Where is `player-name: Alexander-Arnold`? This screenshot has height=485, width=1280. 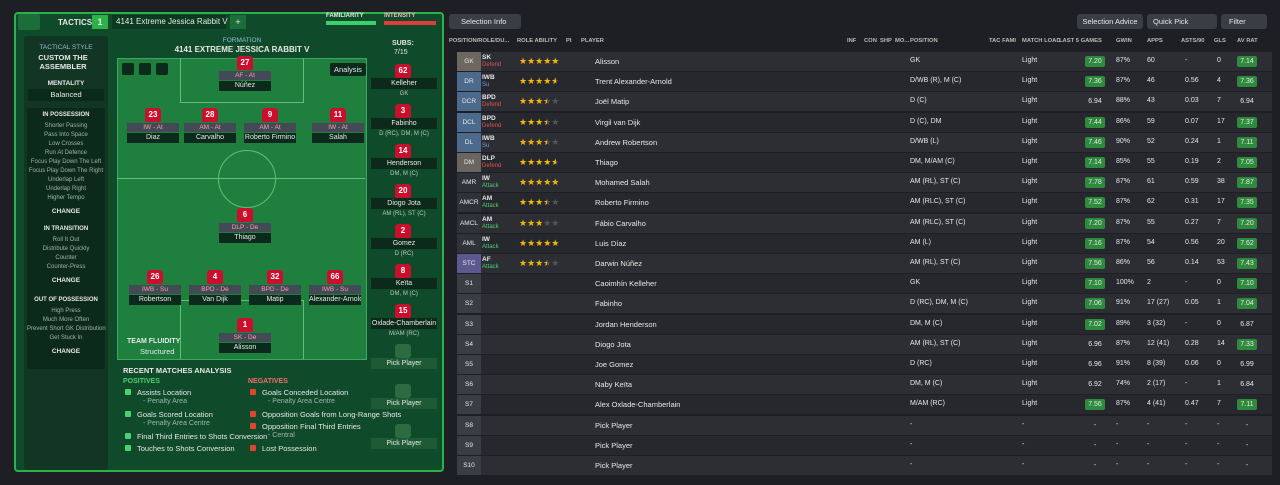 player-name: Alexander-Arnold is located at coordinates (335, 300).